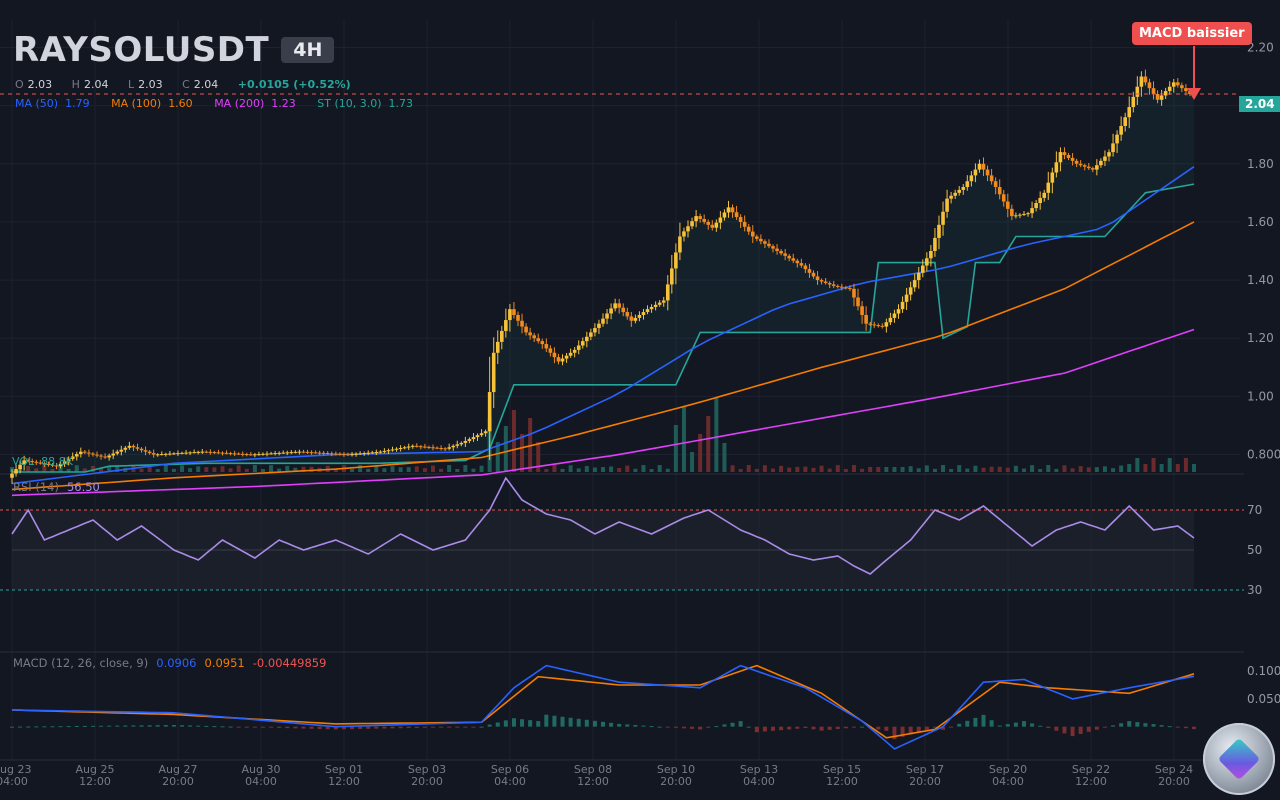  What do you see at coordinates (1239, 759) in the screenshot?
I see `cube-icon` at bounding box center [1239, 759].